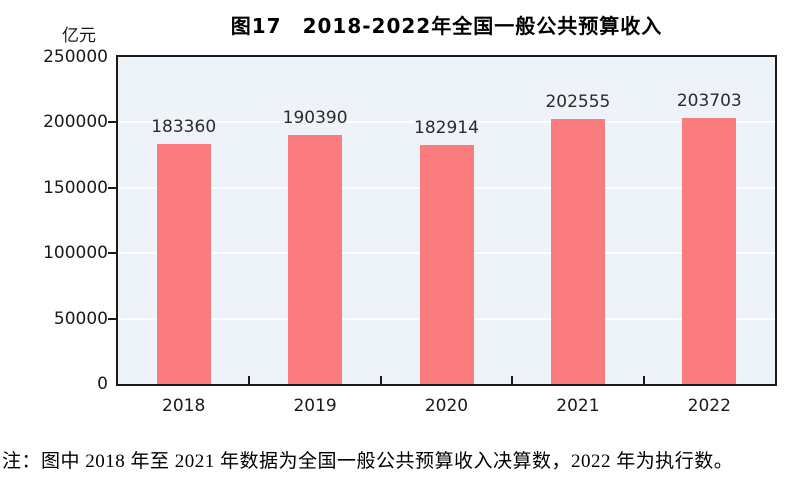 This screenshot has height=485, width=800. Describe the element at coordinates (446, 264) in the screenshot. I see `bar-2020` at that location.